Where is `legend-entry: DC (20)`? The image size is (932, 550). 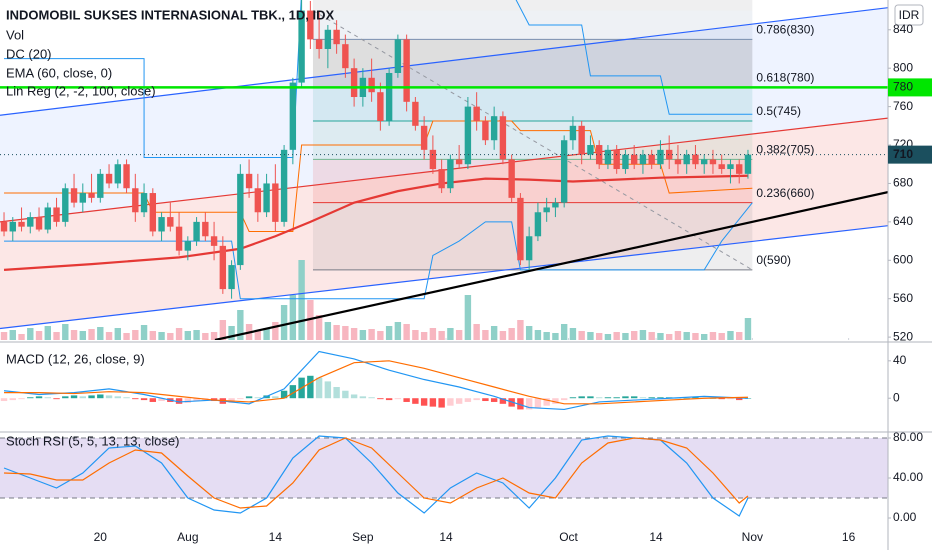 legend-entry: DC (20) is located at coordinates (29, 53).